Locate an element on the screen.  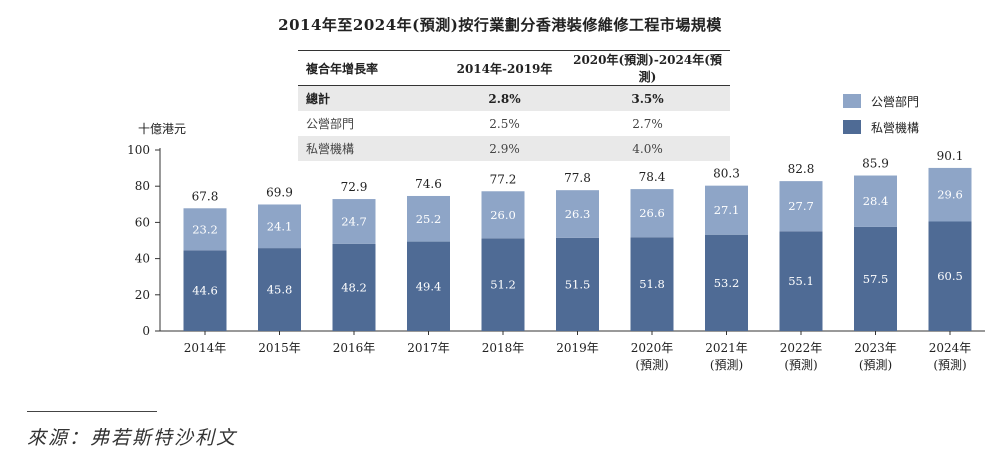
cagr-table-header: 複合年增長率 2014年-2019年 2020年(預測)-2024年(預測) is located at coordinates (514, 68).